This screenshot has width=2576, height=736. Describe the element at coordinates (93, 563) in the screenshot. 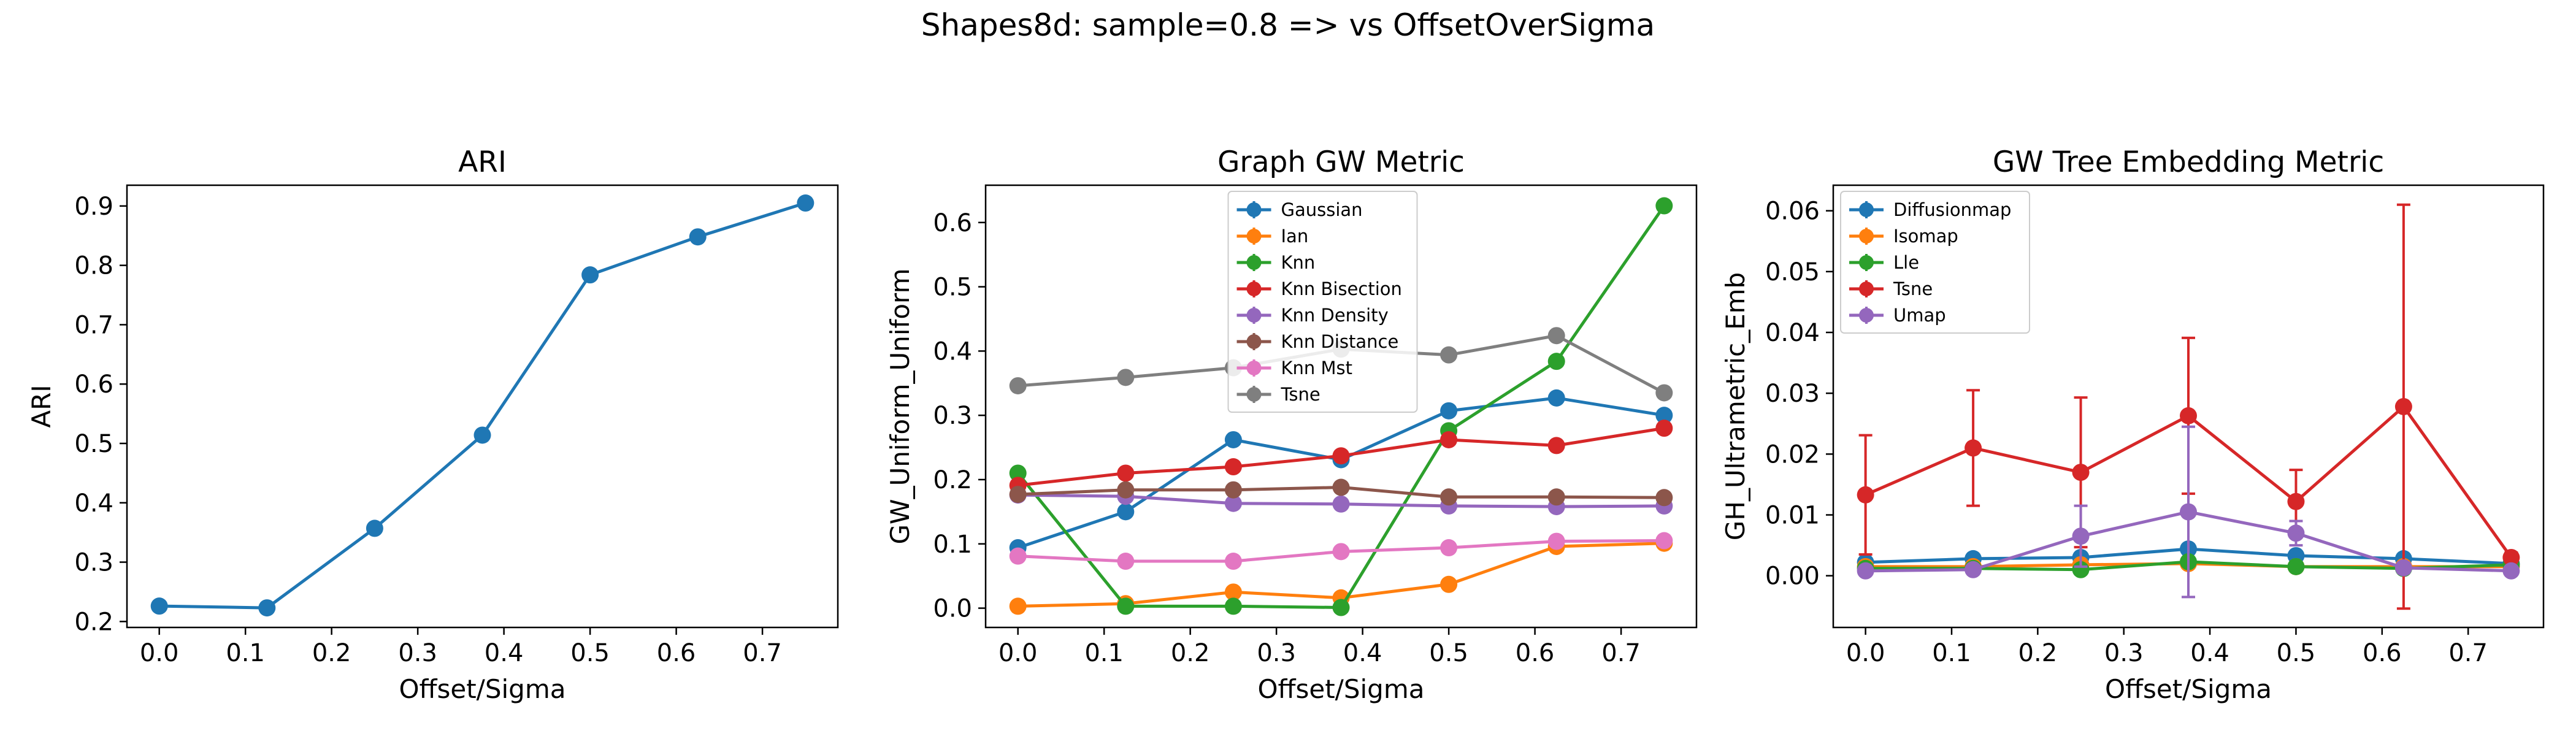

I see `y-tick-label: 0.3` at that location.